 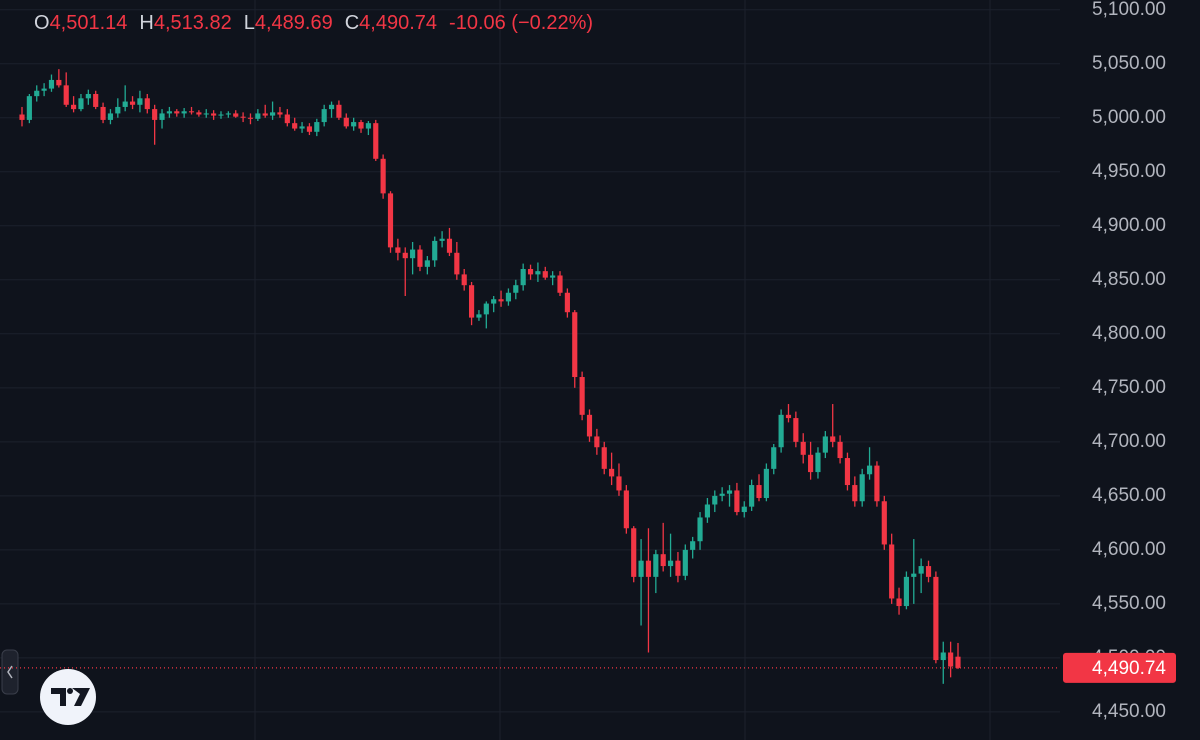 I want to click on last-price-box, so click(x=1119, y=667).